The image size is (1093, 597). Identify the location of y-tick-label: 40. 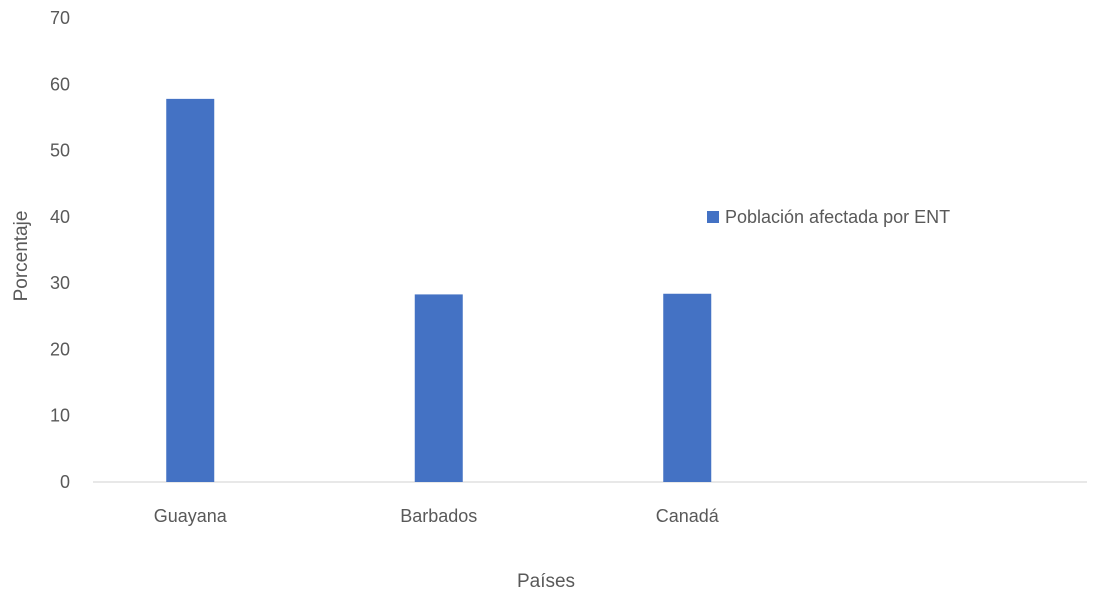
(60, 217).